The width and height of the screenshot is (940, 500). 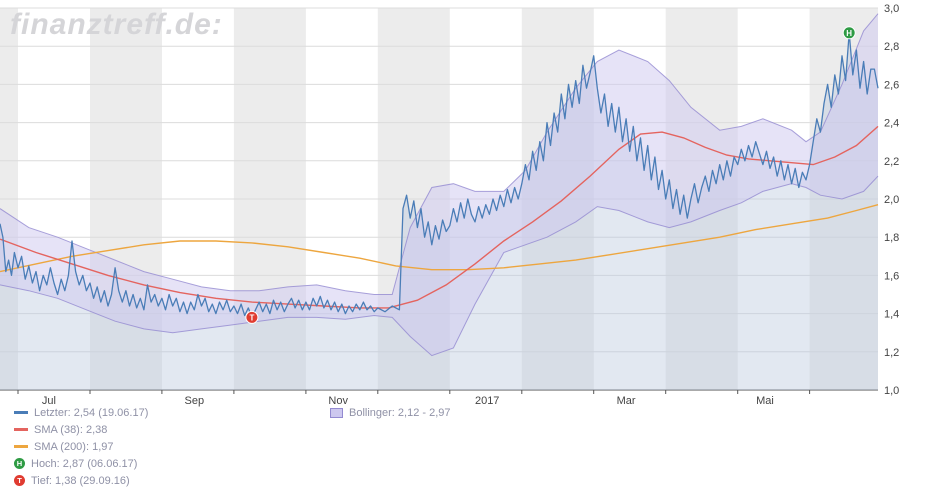 I want to click on sma200-path, so click(x=439, y=238).